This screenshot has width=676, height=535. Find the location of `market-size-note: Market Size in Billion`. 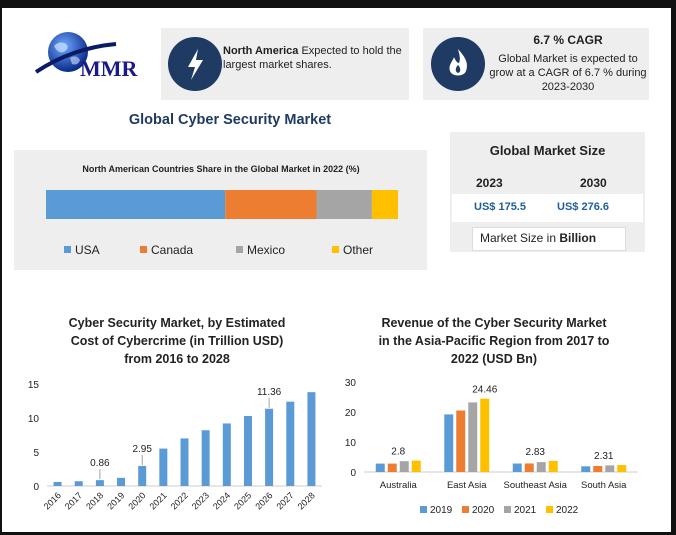

market-size-note: Market Size in Billion is located at coordinates (538, 238).